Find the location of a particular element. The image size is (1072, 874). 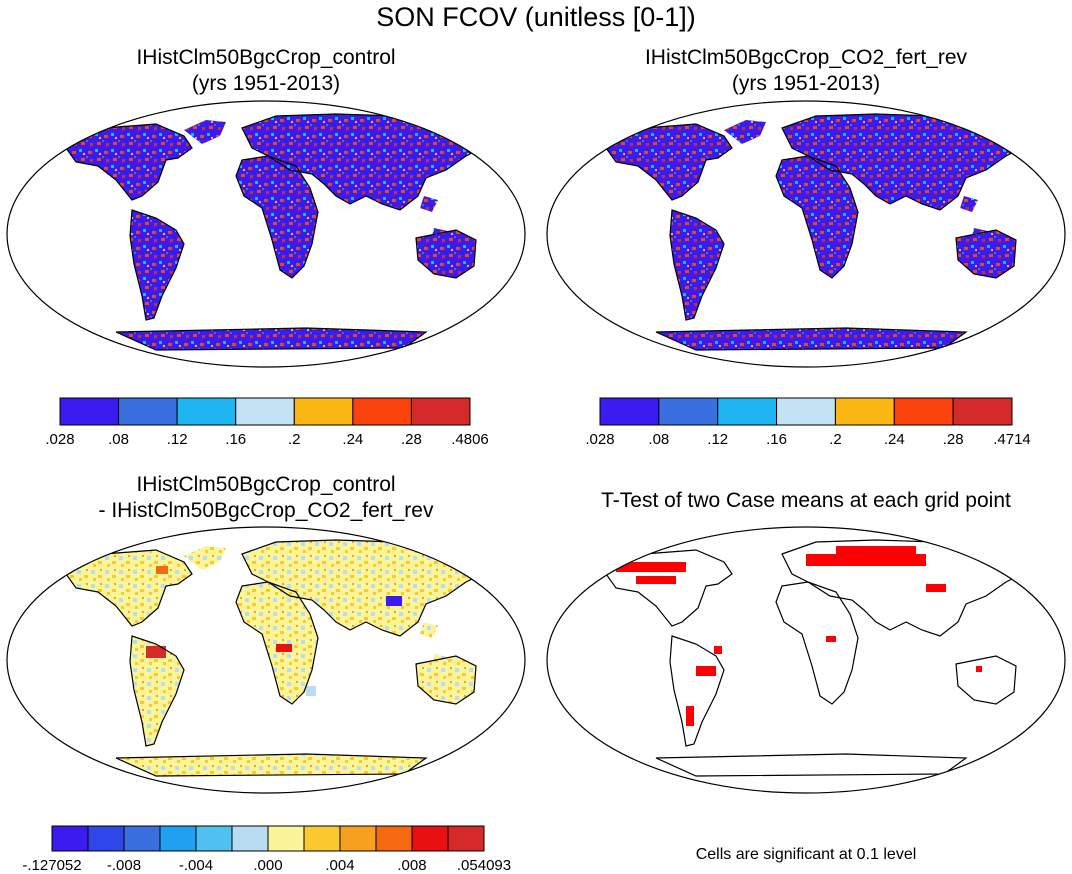

colorbar-tick-label: .4806 is located at coordinates (470, 439).